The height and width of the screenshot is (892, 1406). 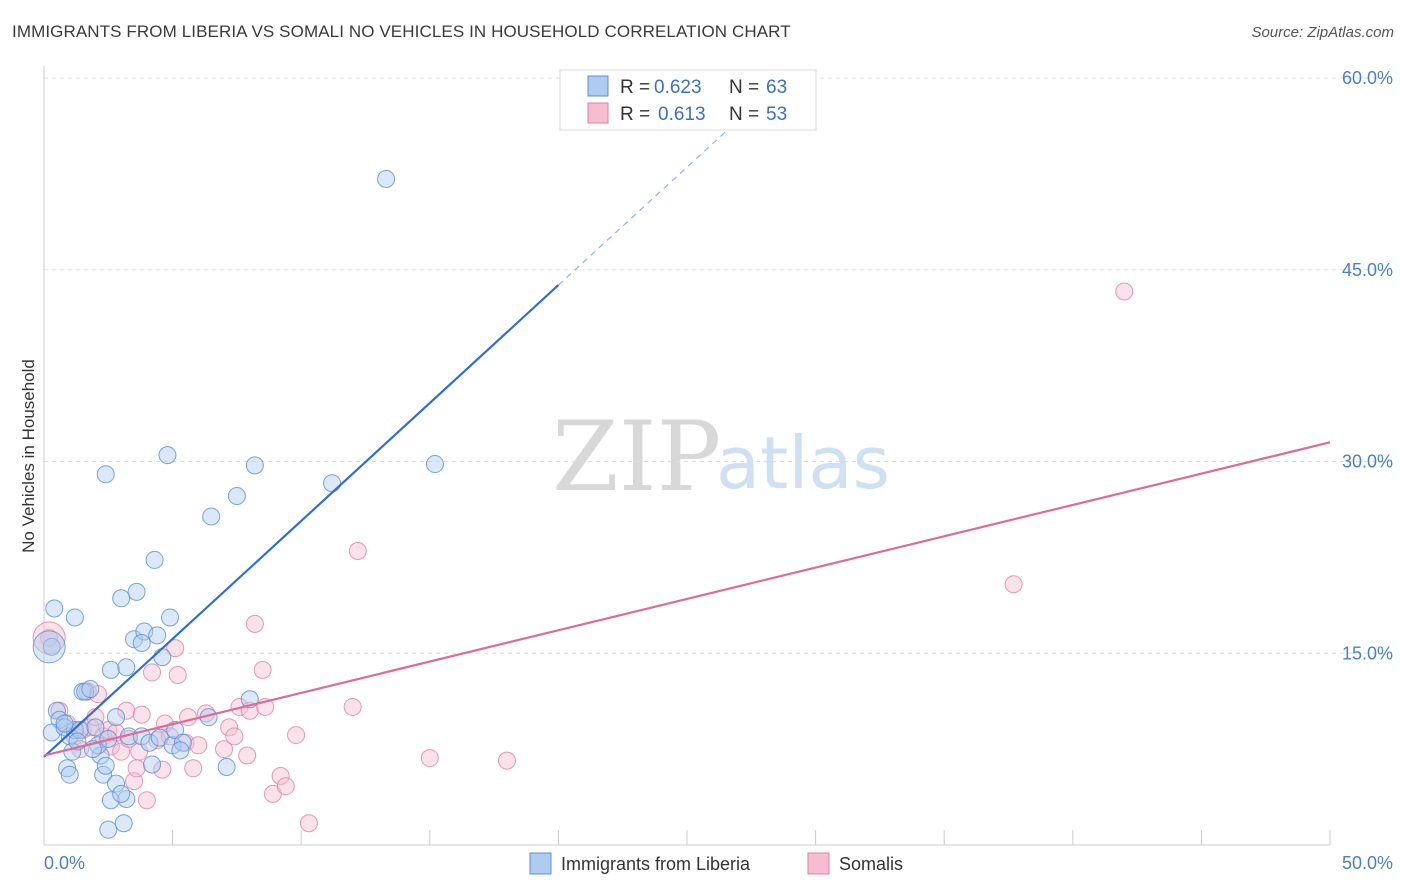 What do you see at coordinates (28, 456) in the screenshot?
I see `y-axis-label: No Vehicles in Household` at bounding box center [28, 456].